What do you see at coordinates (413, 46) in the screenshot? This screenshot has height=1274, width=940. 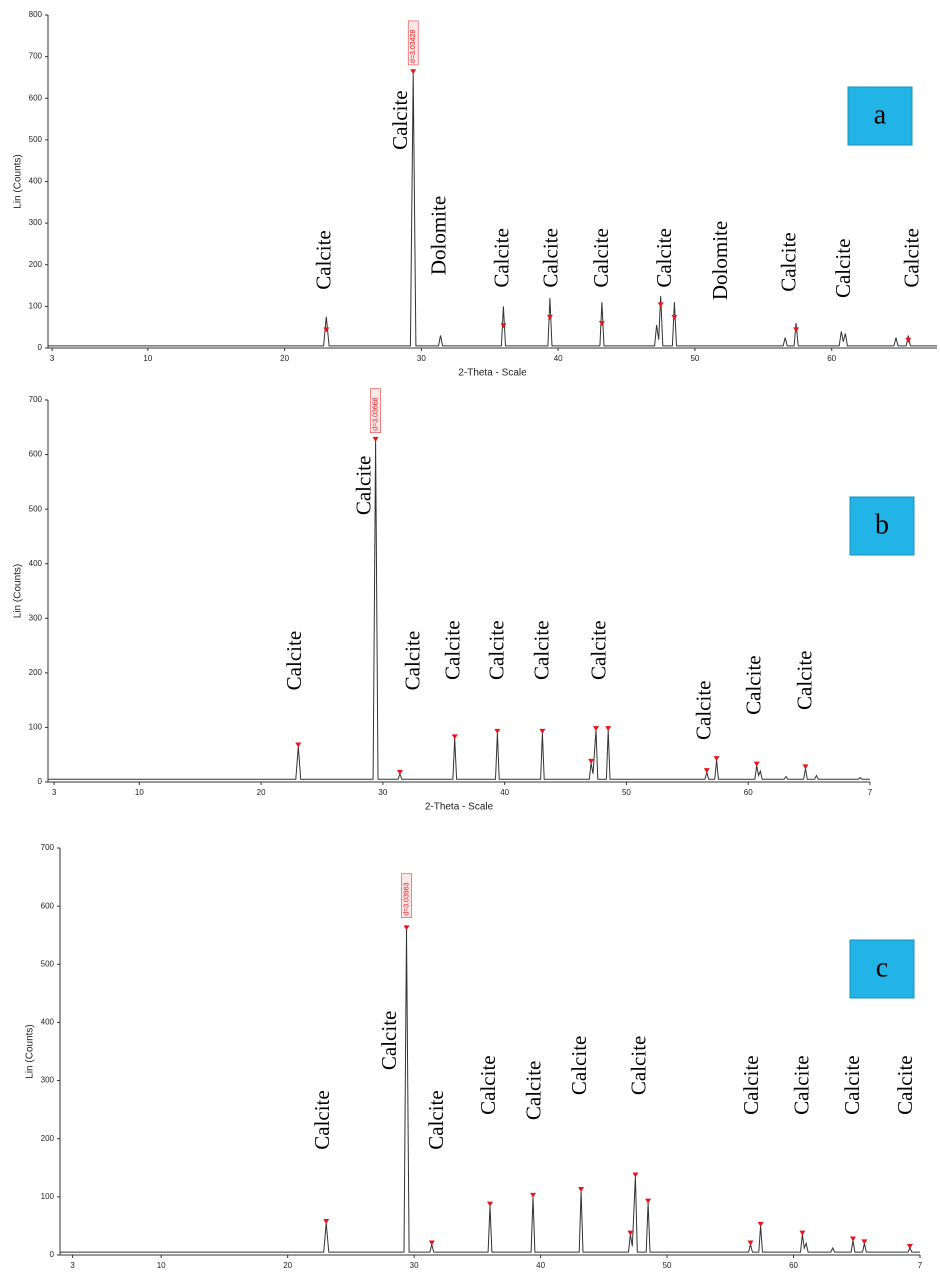 I see `peak-label: d=3.03428` at bounding box center [413, 46].